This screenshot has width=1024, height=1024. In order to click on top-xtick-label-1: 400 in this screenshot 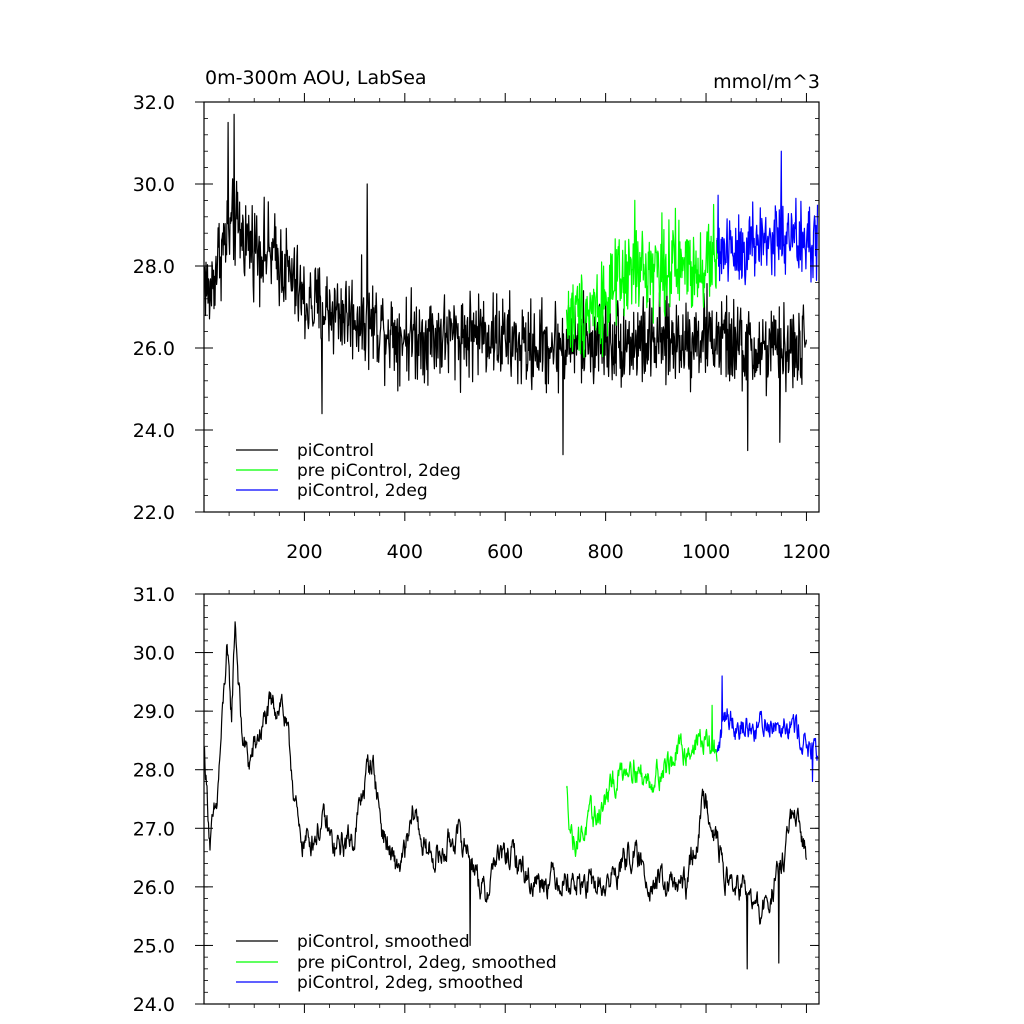, I will do `click(405, 552)`.